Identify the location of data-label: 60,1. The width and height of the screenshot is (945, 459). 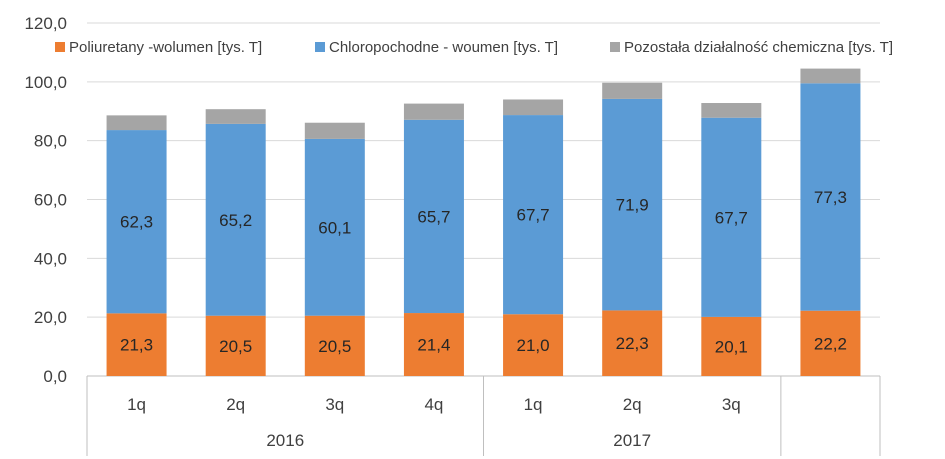
(334, 227).